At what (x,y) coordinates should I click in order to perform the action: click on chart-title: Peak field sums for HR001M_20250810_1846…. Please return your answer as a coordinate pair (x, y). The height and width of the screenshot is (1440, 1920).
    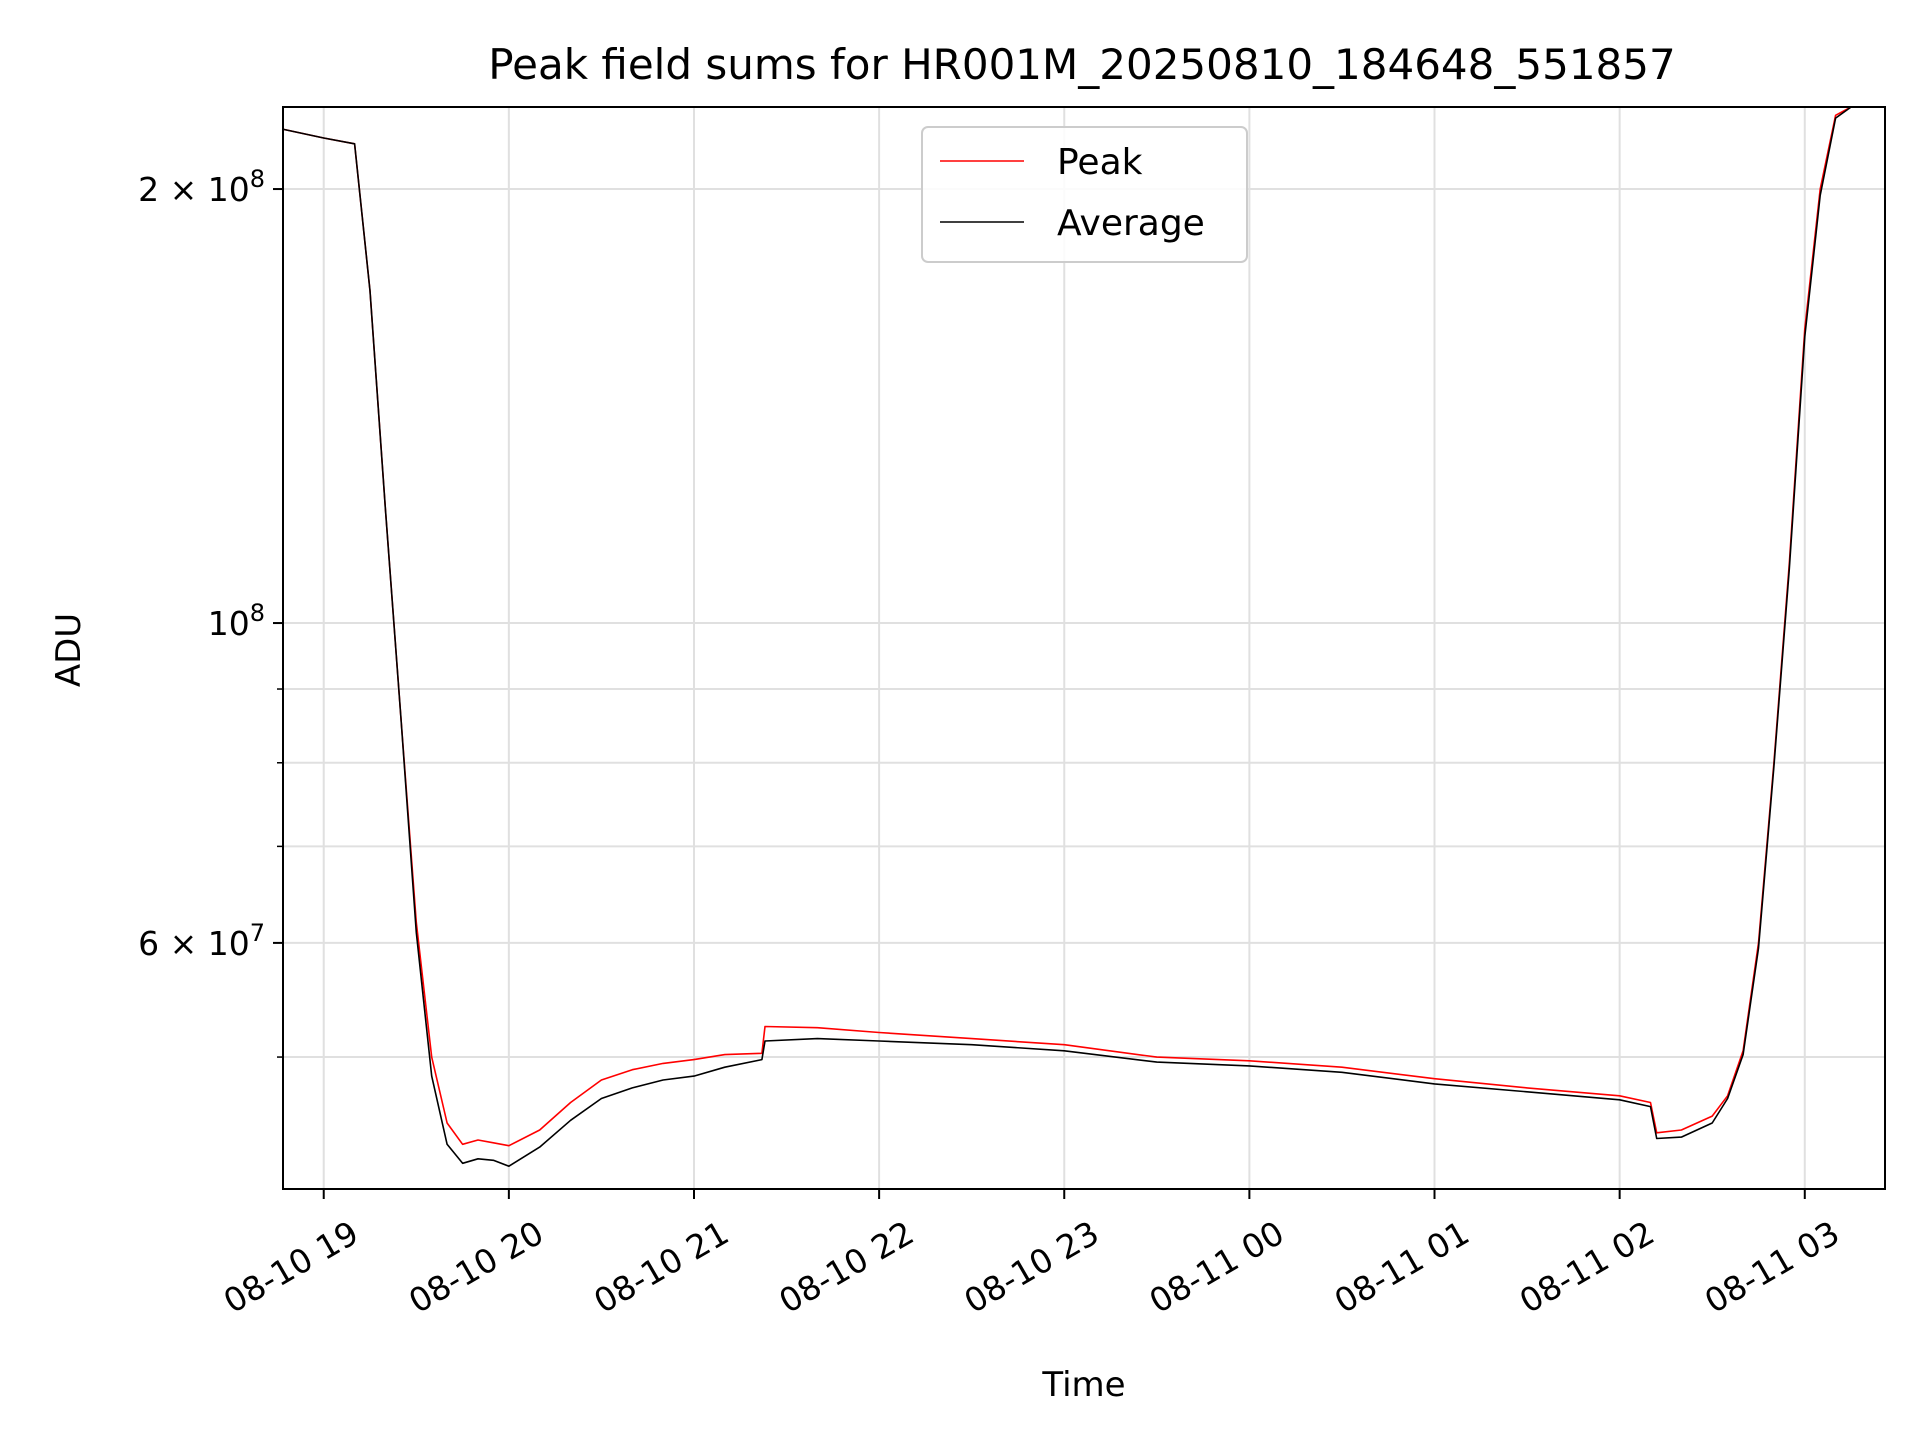
    Looking at the image, I should click on (1081, 64).